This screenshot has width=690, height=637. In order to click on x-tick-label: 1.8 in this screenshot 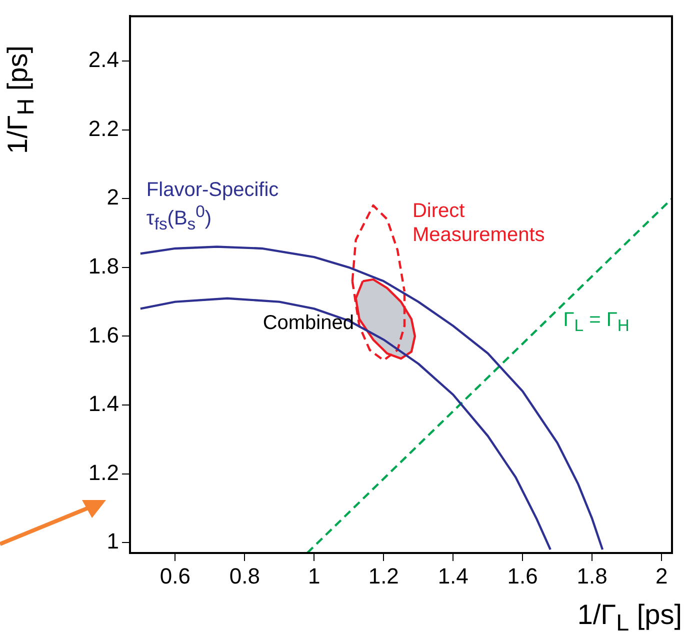, I will do `click(592, 575)`.